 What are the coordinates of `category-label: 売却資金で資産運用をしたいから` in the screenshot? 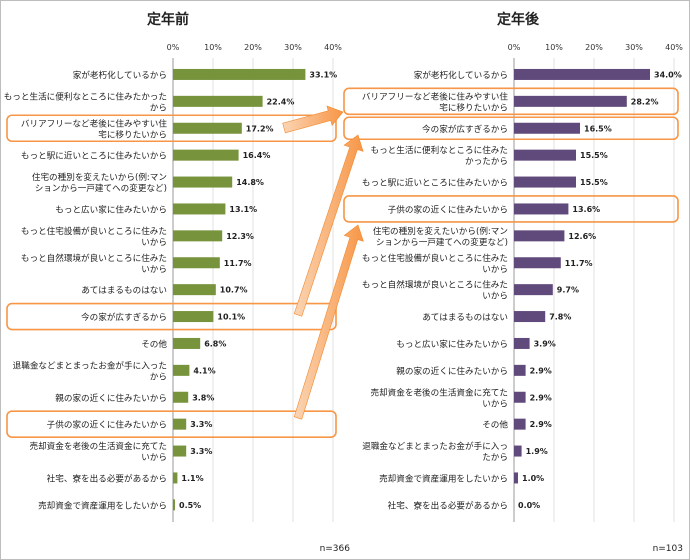 It's located at (102, 505).